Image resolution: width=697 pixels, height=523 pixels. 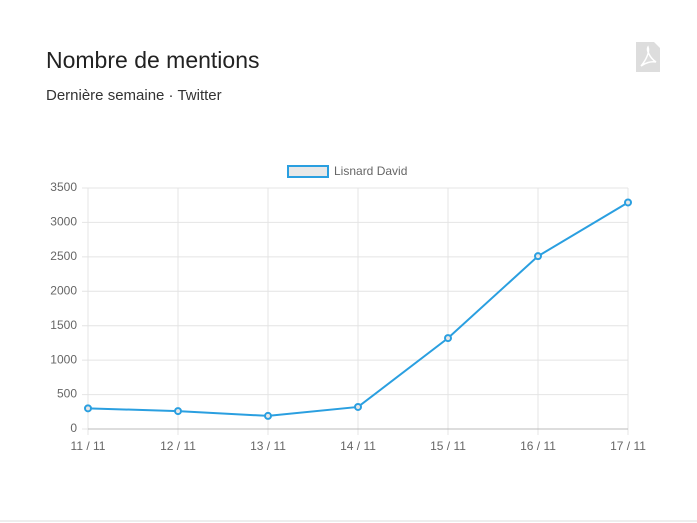 What do you see at coordinates (73, 428) in the screenshot?
I see `y-tick-label: 0` at bounding box center [73, 428].